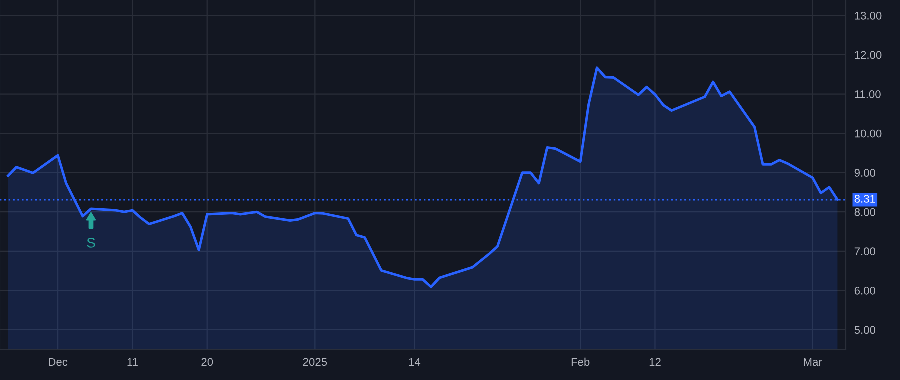 Image resolution: width=900 pixels, height=380 pixels. I want to click on y-tick-label: 10.00, so click(868, 134).